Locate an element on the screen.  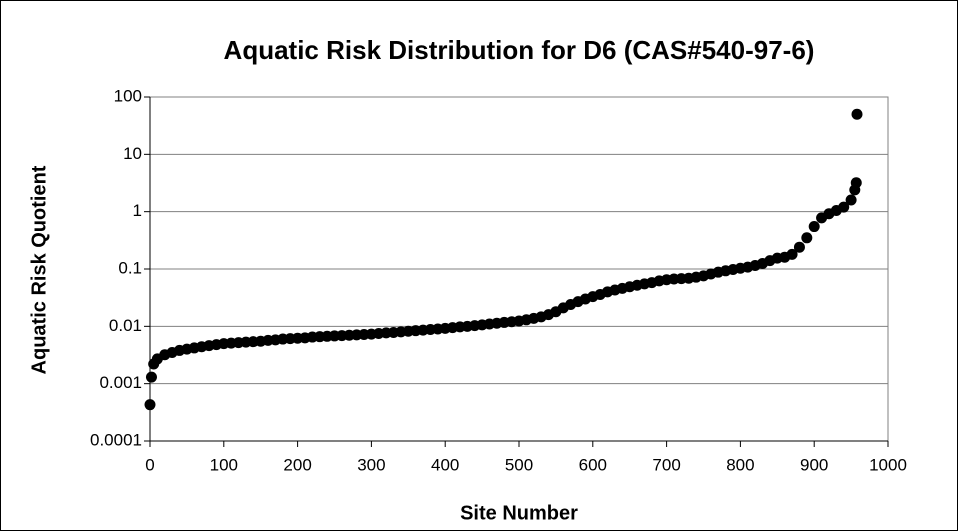
x-tick-label: 300 is located at coordinates (371, 464).